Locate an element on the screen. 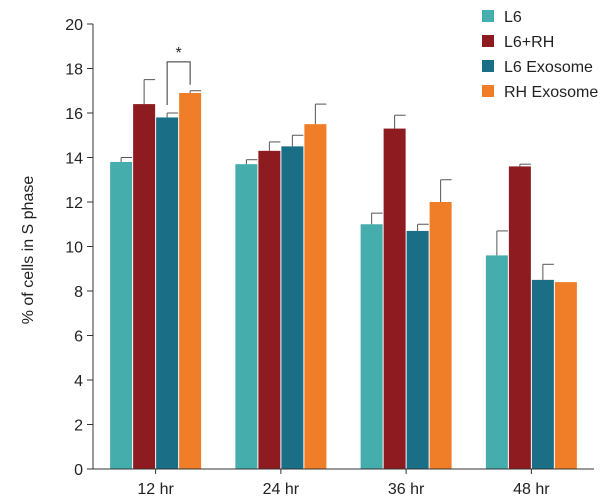 This screenshot has height=499, width=608. bar-l6-rh-24hr is located at coordinates (269, 309).